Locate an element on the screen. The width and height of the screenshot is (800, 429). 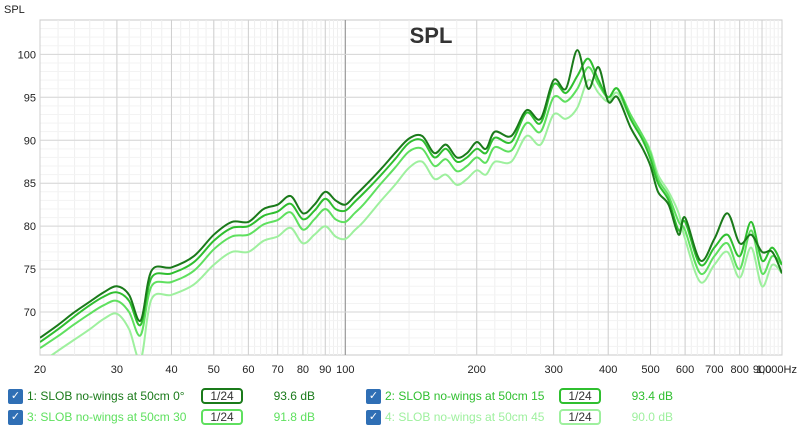
x-tick-label: 800 is located at coordinates (739, 370).